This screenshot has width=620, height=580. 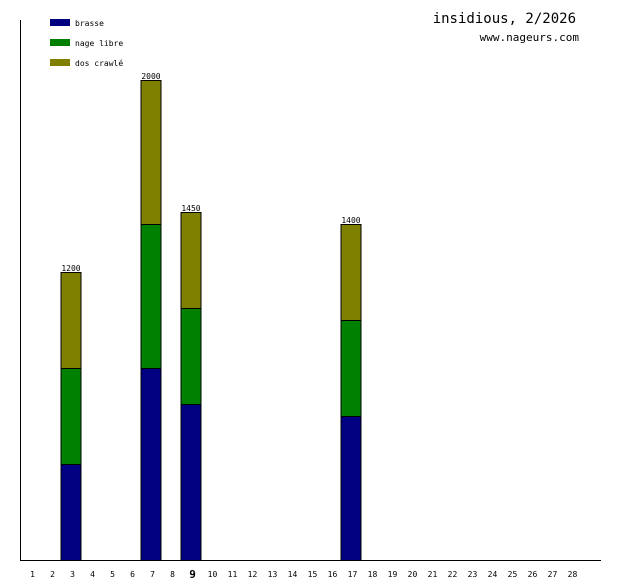 What do you see at coordinates (504, 19) in the screenshot?
I see `chart-title: insidious, 2/2026` at bounding box center [504, 19].